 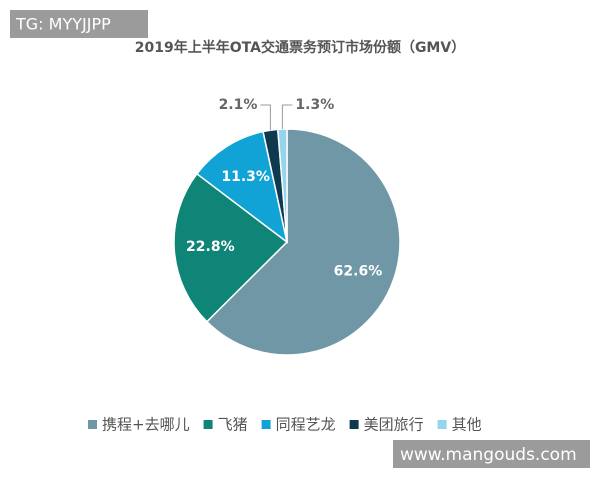 I want to click on legend-label: 飞猪, so click(x=233, y=425).